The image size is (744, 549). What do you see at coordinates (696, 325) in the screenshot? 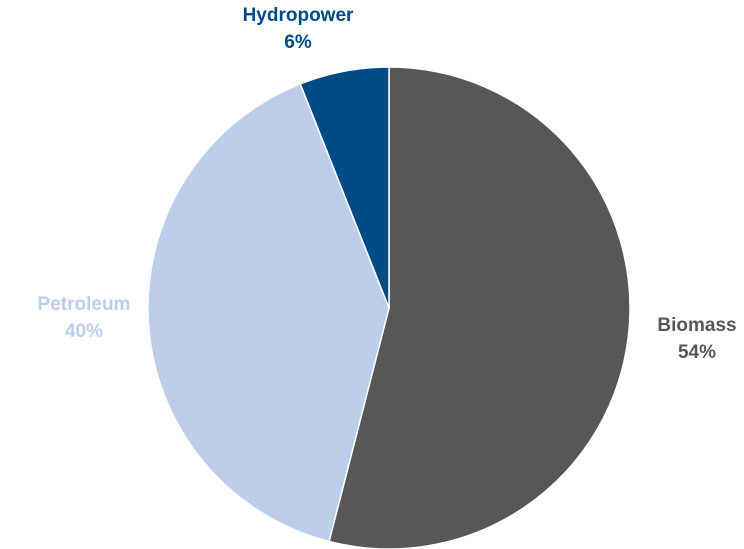
I see `pie-label-name: Biomass` at bounding box center [696, 325].